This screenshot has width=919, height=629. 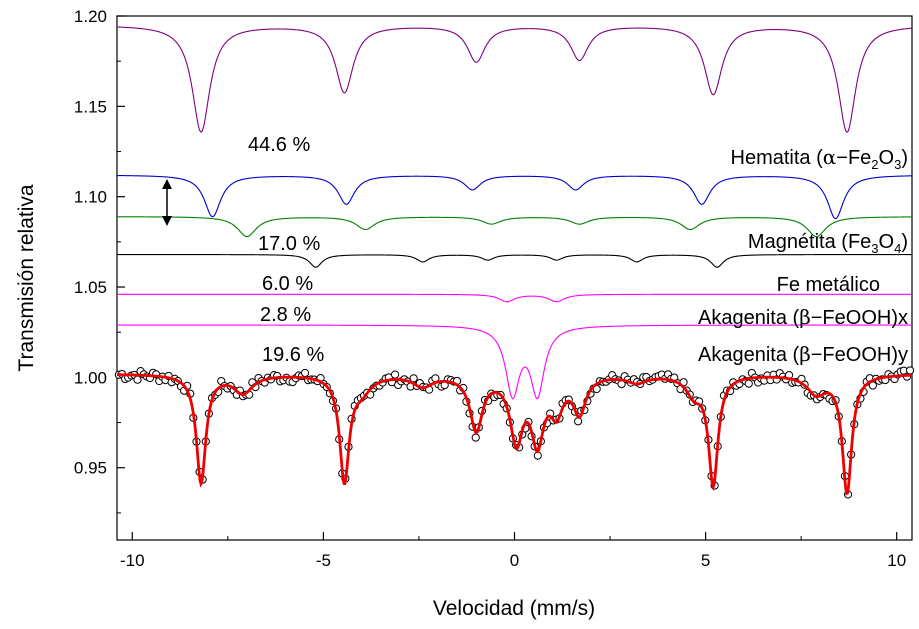 What do you see at coordinates (90, 468) in the screenshot?
I see `y-tick-label: 0.95` at bounding box center [90, 468].